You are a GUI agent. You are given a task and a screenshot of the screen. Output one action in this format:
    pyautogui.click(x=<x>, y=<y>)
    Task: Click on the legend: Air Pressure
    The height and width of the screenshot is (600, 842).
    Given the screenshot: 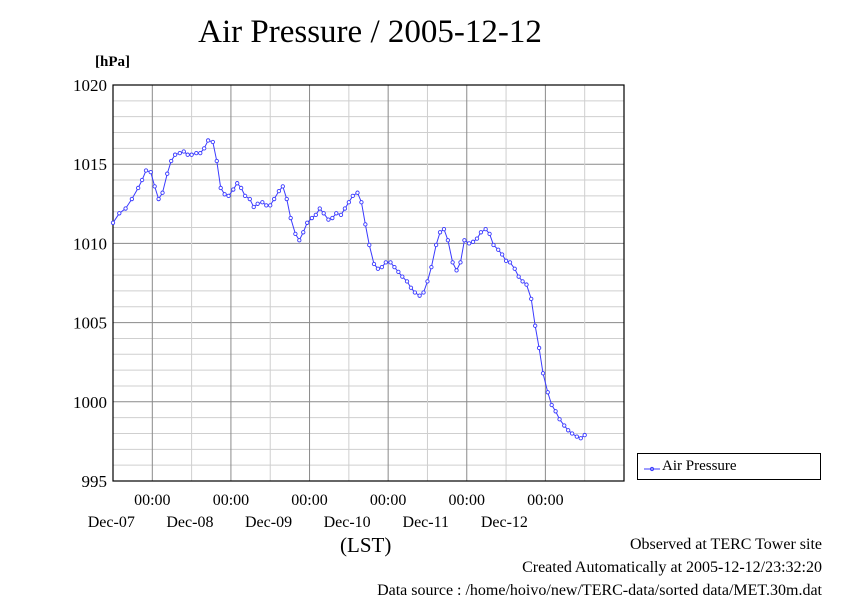 What is the action you would take?
    pyautogui.click(x=729, y=466)
    